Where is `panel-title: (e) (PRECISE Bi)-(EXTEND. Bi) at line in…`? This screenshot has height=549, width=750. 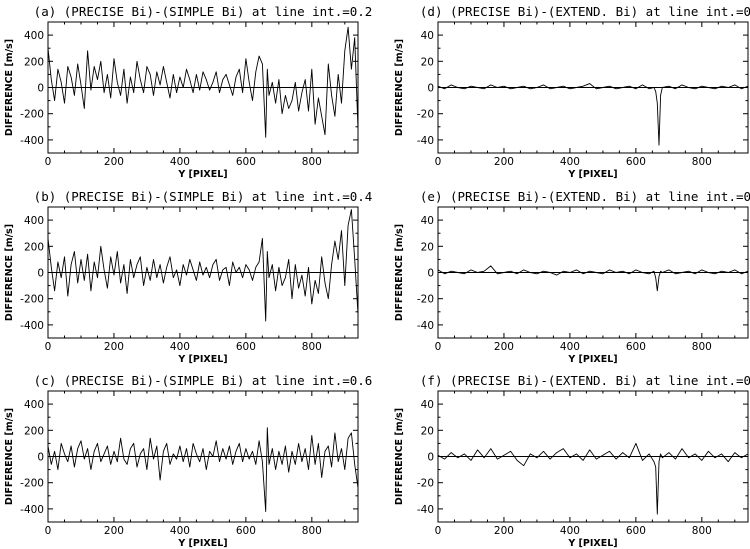
panel-title: (e) (PRECISE Bi)-(EXTEND. Bi) at line in… is located at coordinates (585, 196).